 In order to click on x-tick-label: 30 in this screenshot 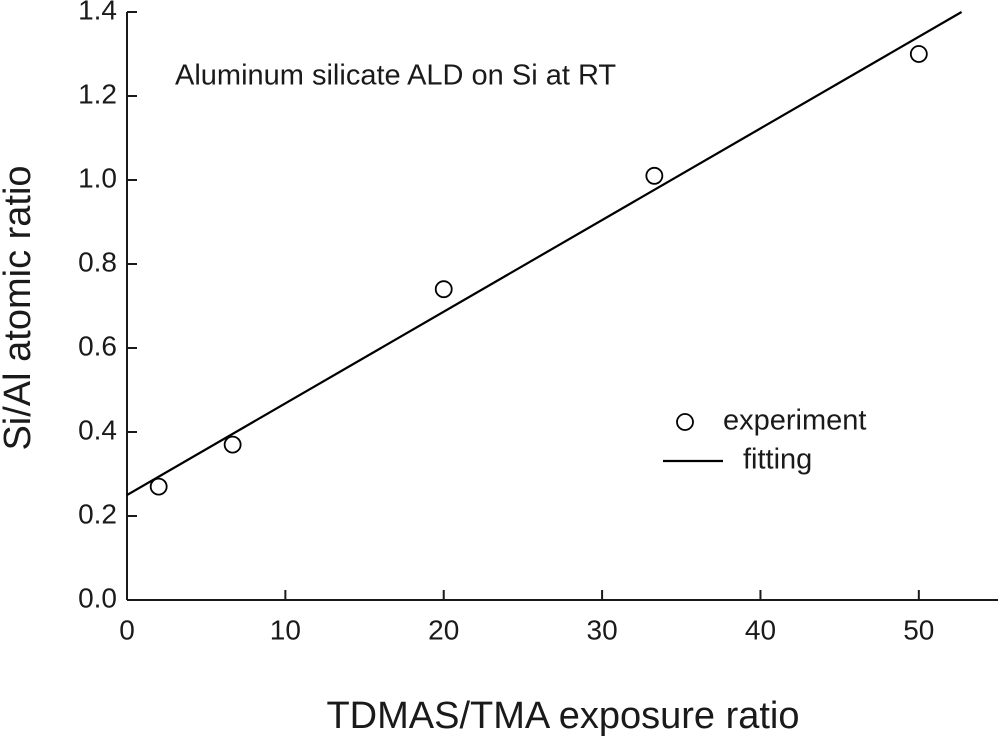, I will do `click(602, 629)`.